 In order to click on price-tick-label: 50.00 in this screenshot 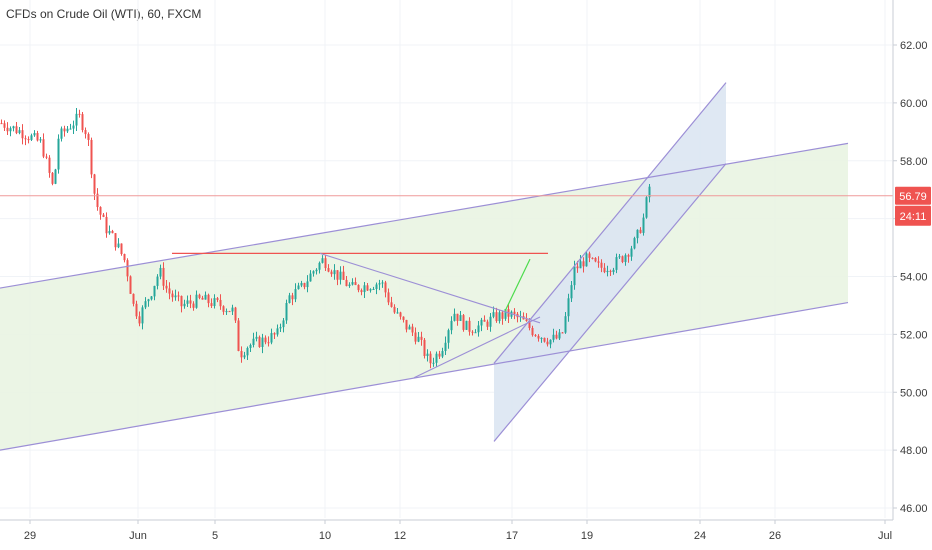, I will do `click(914, 393)`.